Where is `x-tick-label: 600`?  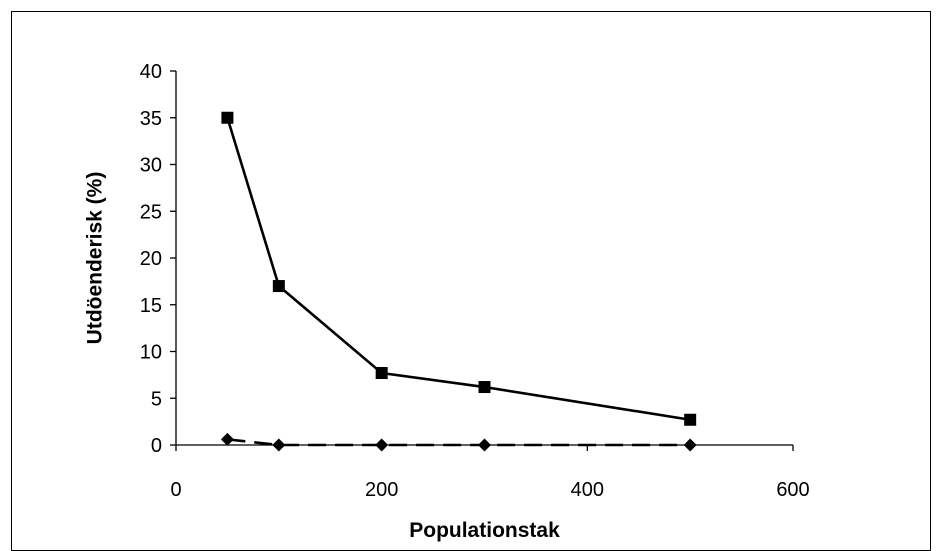 x-tick-label: 600 is located at coordinates (792, 490).